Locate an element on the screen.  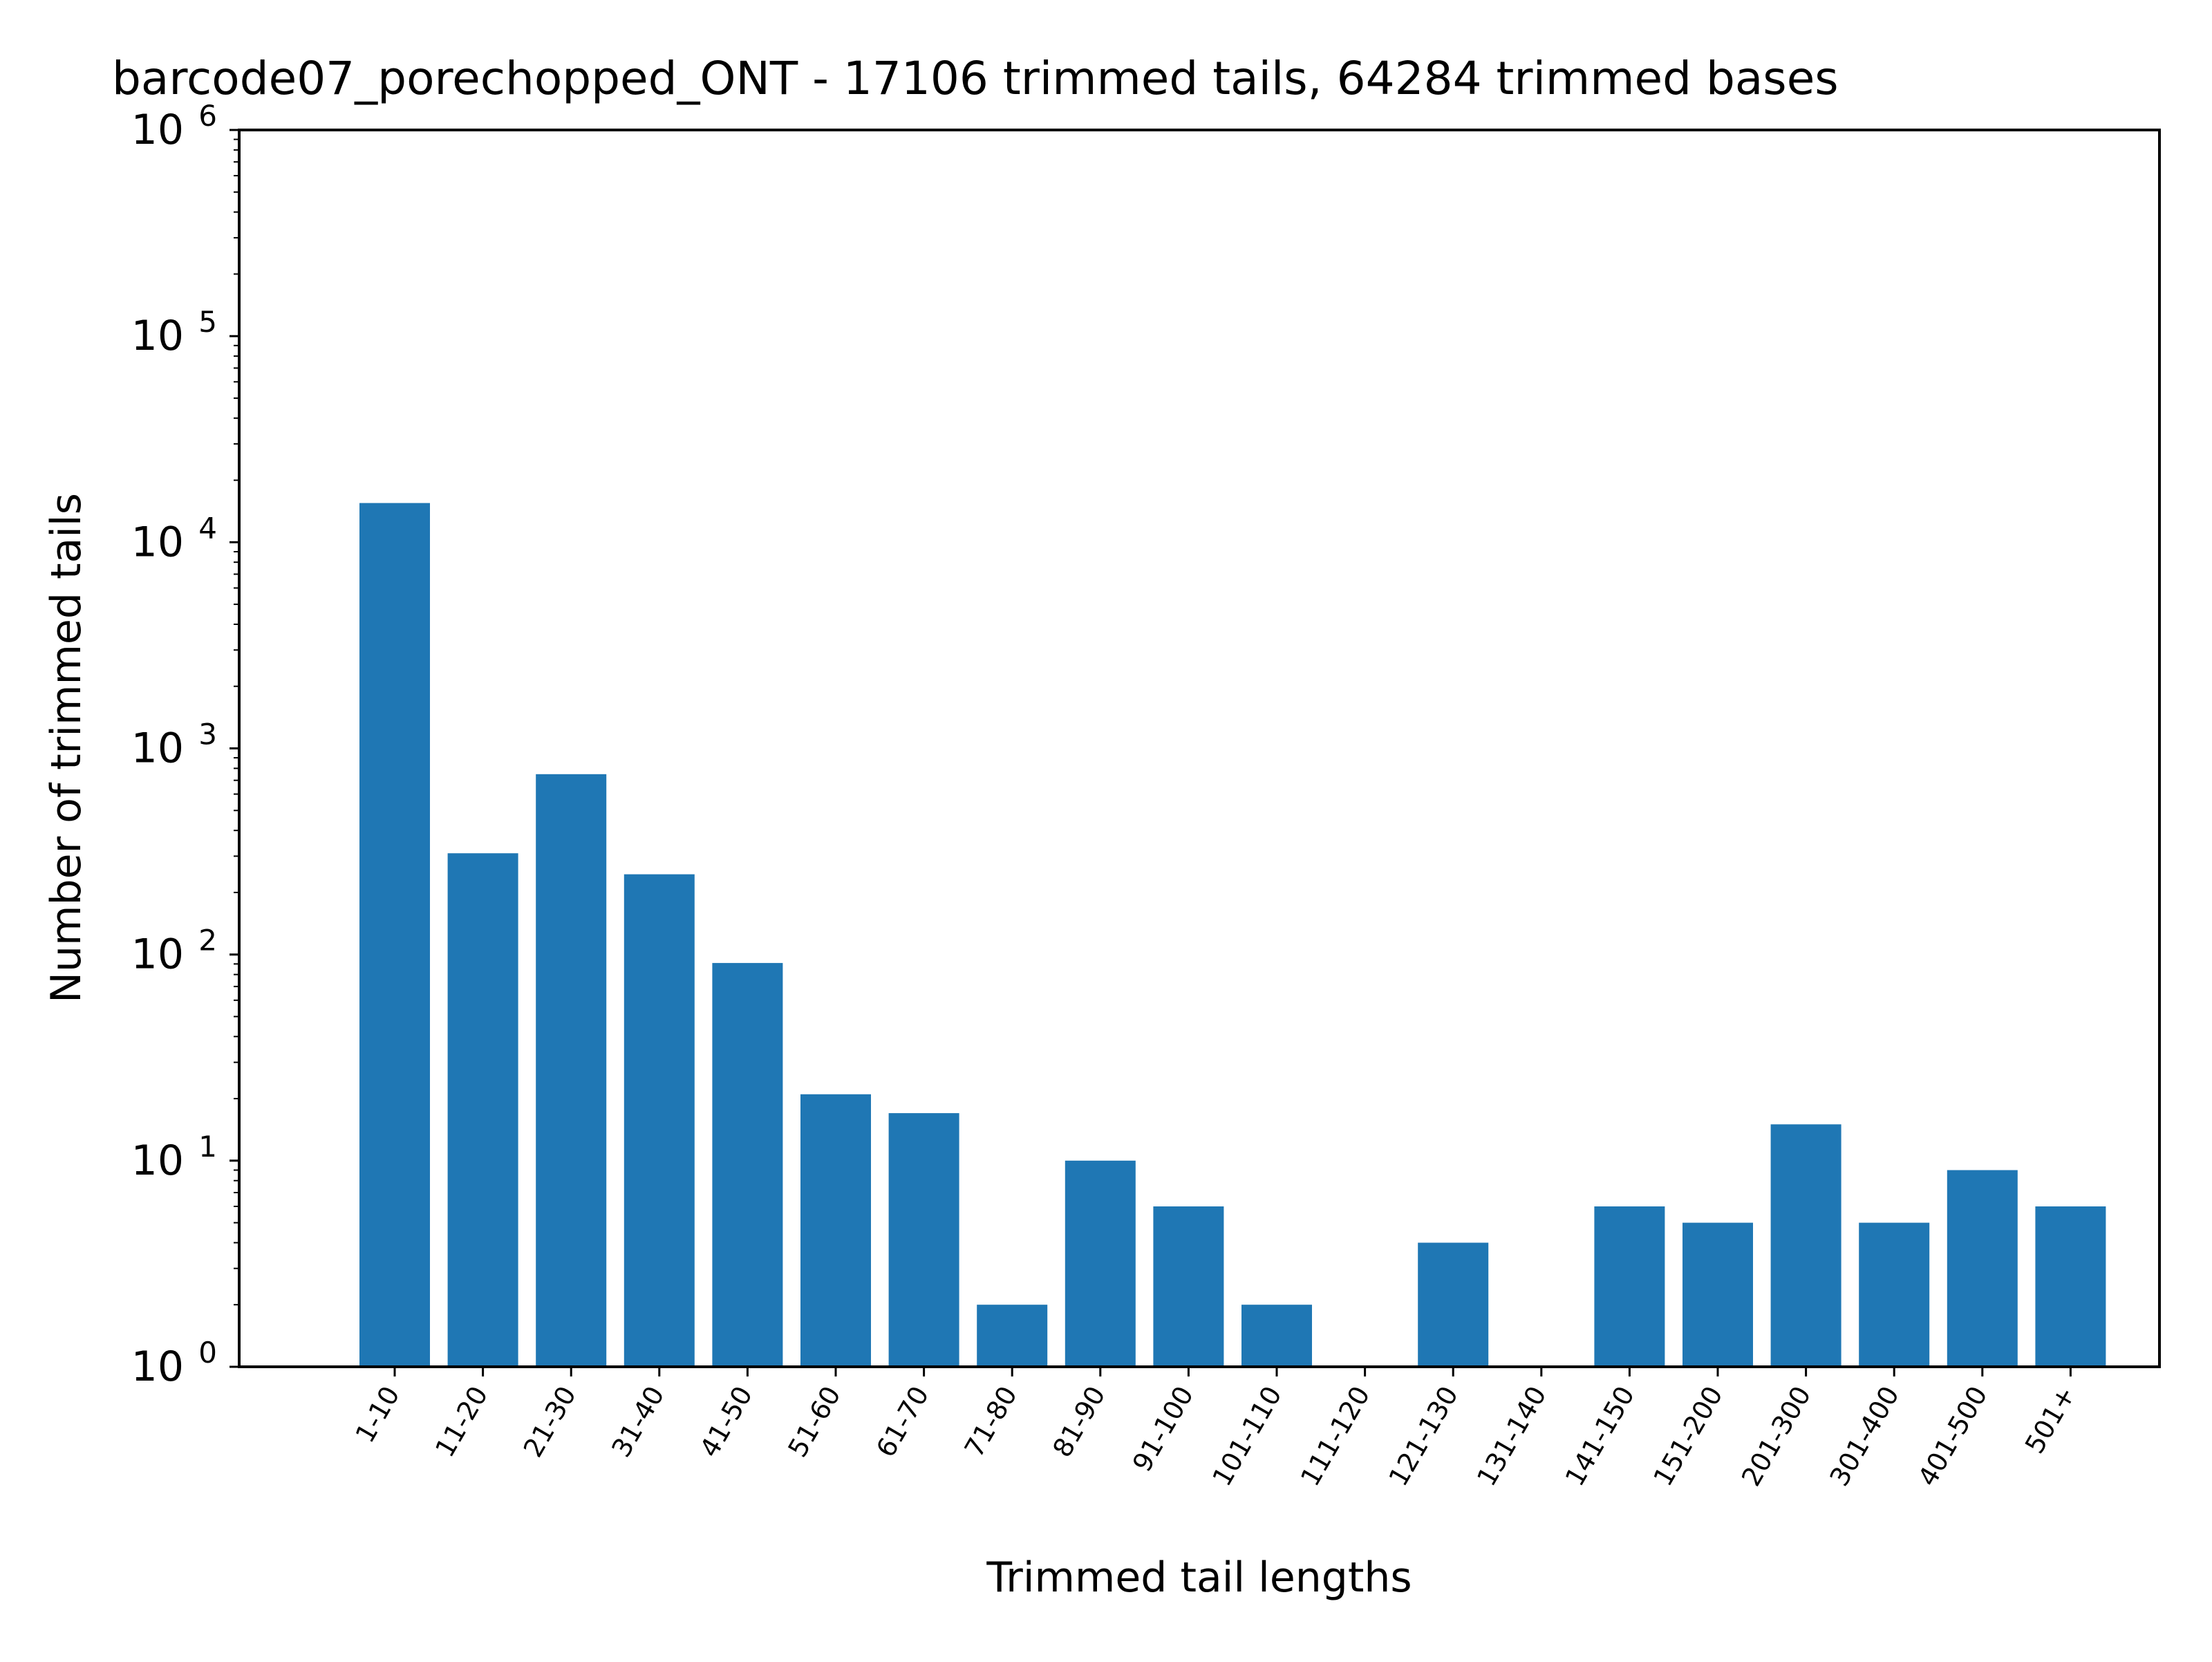
y-axis-label: Number of trimmed tails is located at coordinates (66, 748).